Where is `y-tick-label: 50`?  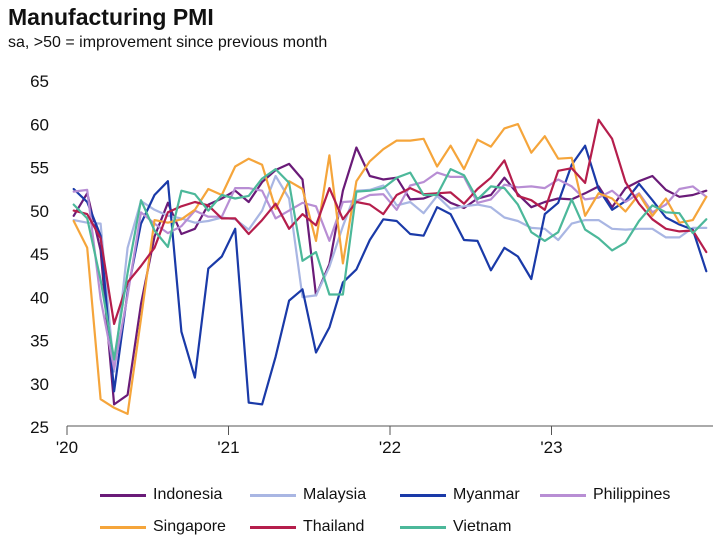
y-tick-label: 50 is located at coordinates (39, 211).